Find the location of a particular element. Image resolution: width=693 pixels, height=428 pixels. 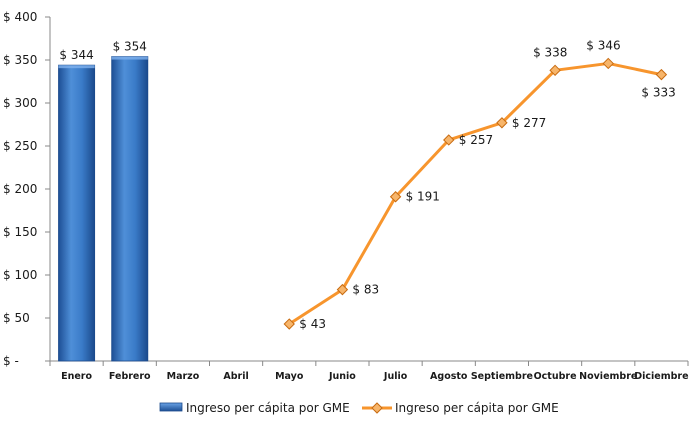

line-data-label: $ 277 is located at coordinates (529, 123).